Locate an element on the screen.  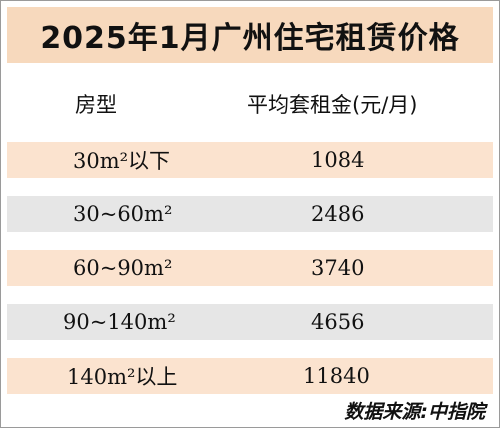
room-type-cell: 30~60m² is located at coordinates (123, 214).